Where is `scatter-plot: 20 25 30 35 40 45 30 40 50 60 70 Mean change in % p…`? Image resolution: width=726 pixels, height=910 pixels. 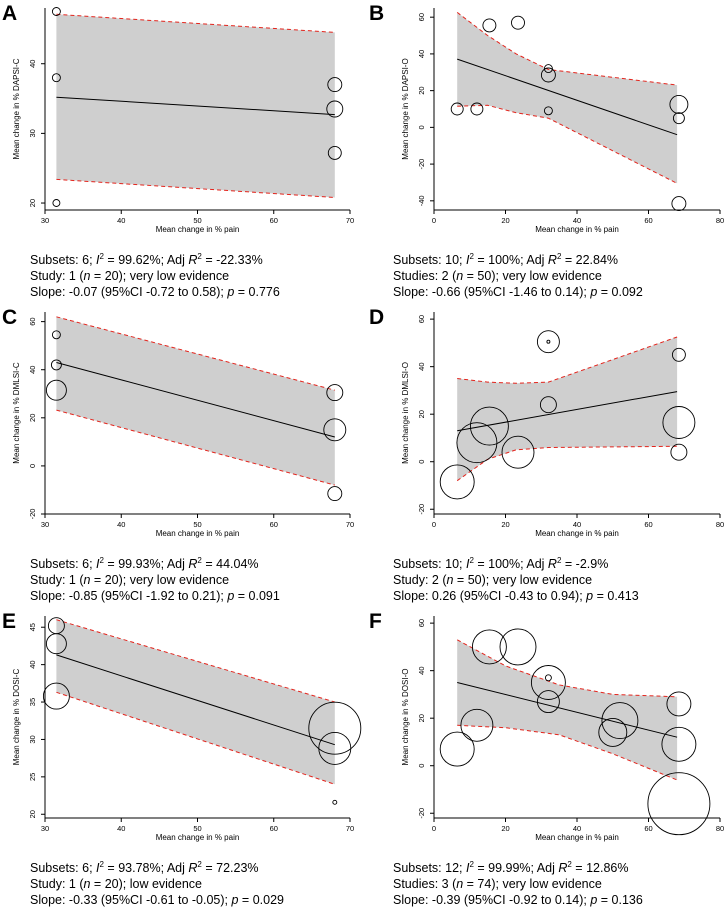 scatter-plot: 20 25 30 35 40 45 30 40 50 60 70 Mean change in % p… is located at coordinates (187, 729).